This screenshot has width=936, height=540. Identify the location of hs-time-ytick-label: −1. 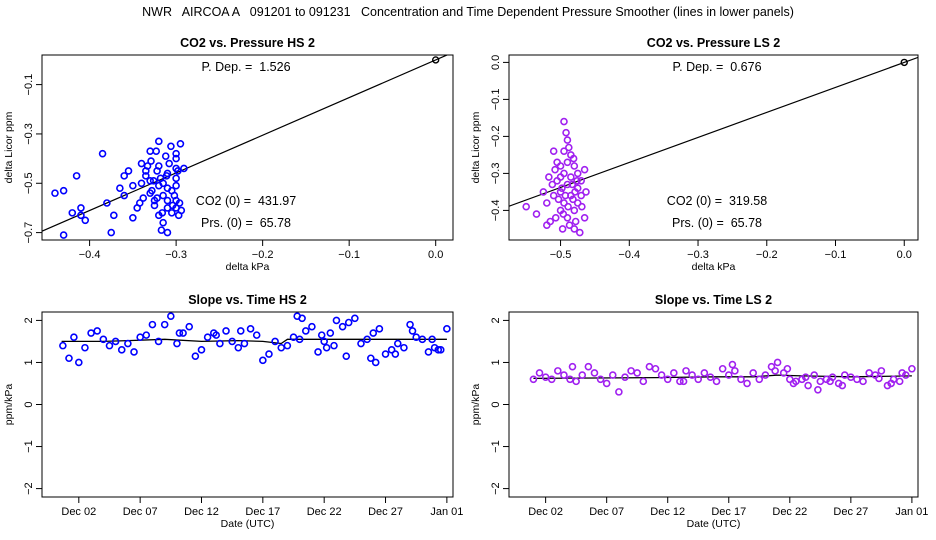
(29, 446).